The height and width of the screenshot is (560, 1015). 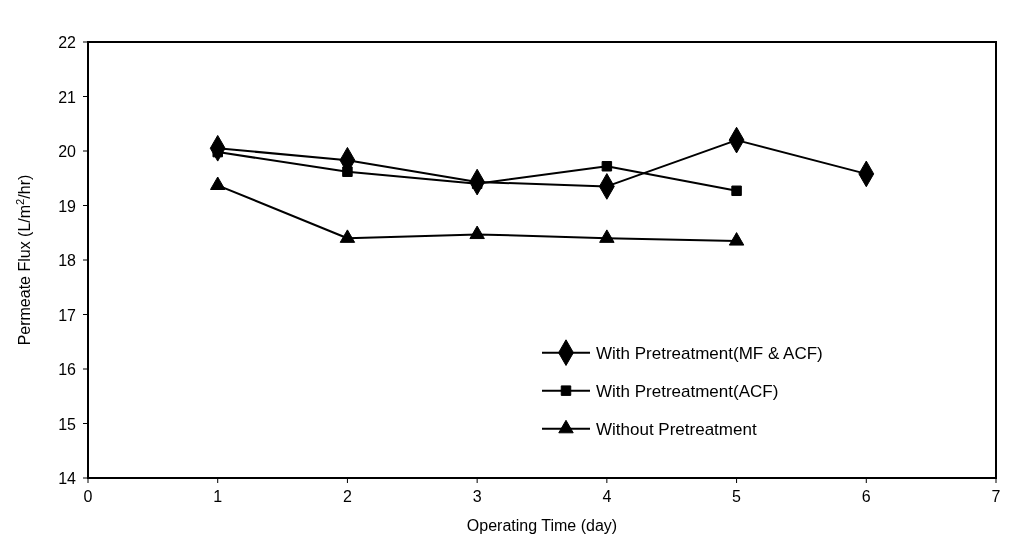 I want to click on x-axis-title: Operating Time (day), so click(x=542, y=525).